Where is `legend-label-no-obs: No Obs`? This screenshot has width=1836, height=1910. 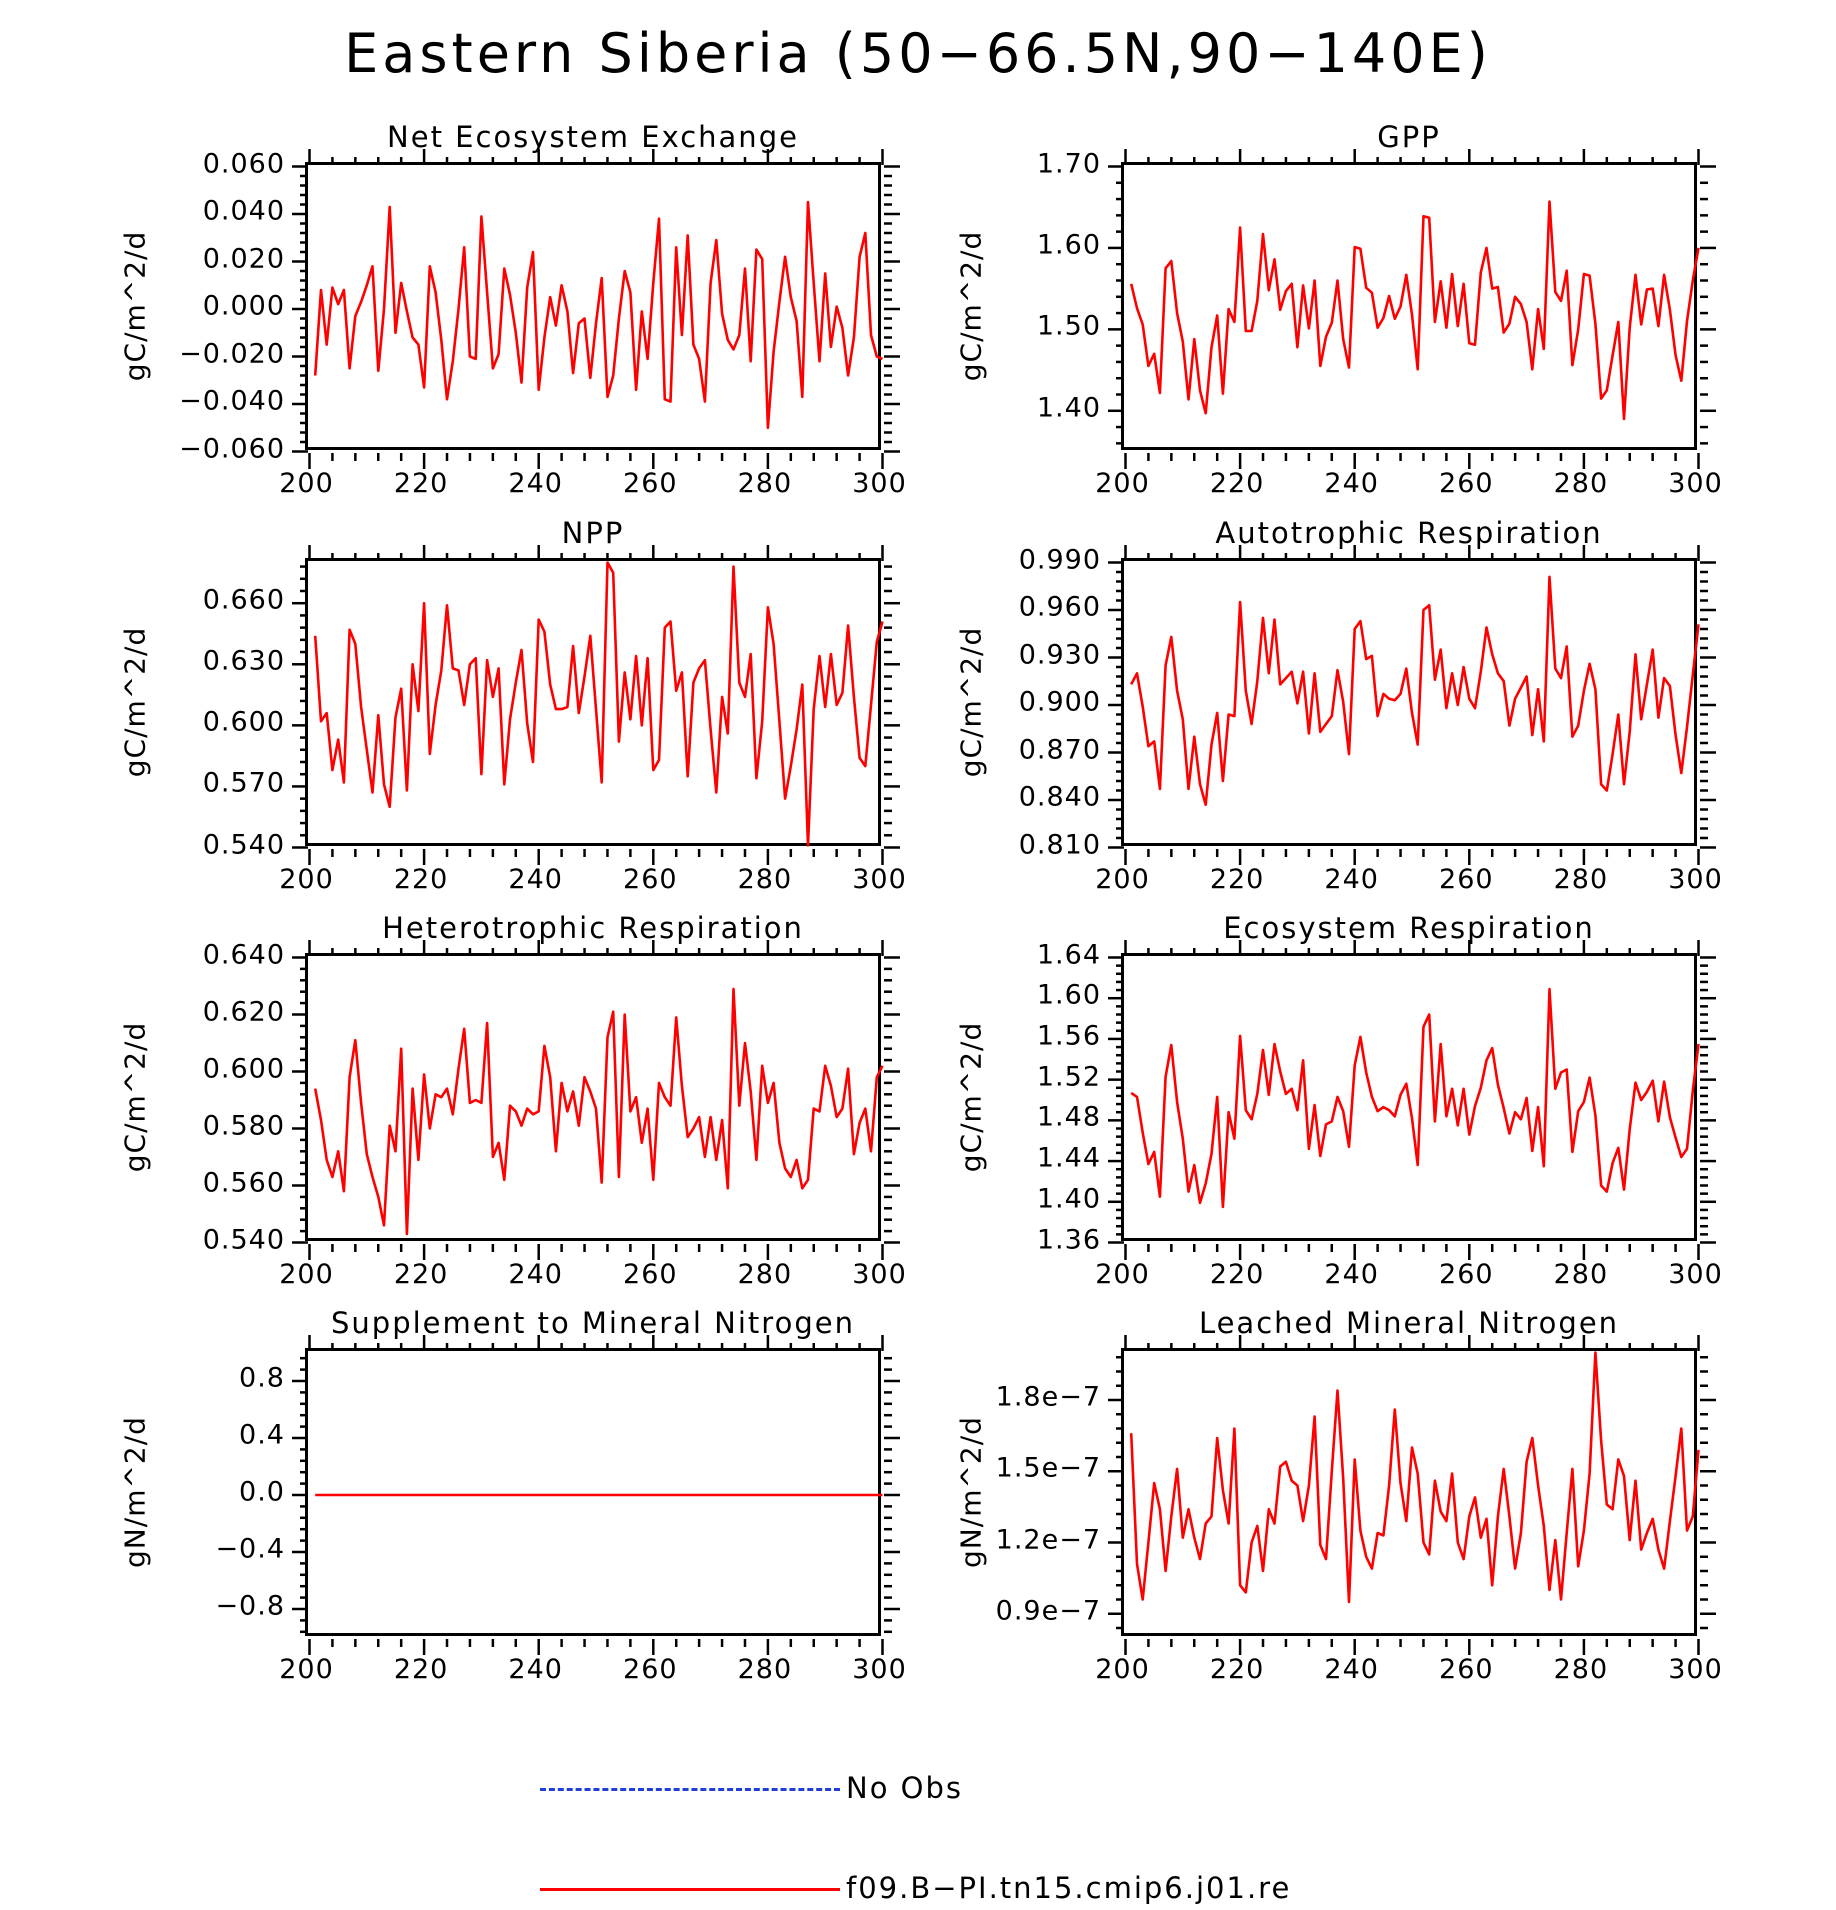
legend-label-no-obs: No Obs is located at coordinates (904, 1788).